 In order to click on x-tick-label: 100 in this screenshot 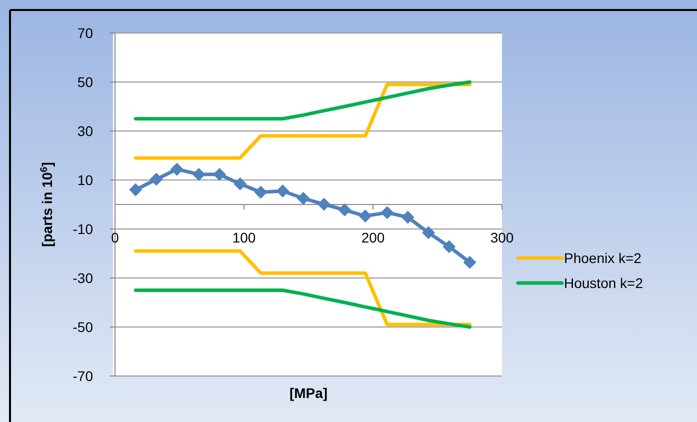, I will do `click(244, 237)`.